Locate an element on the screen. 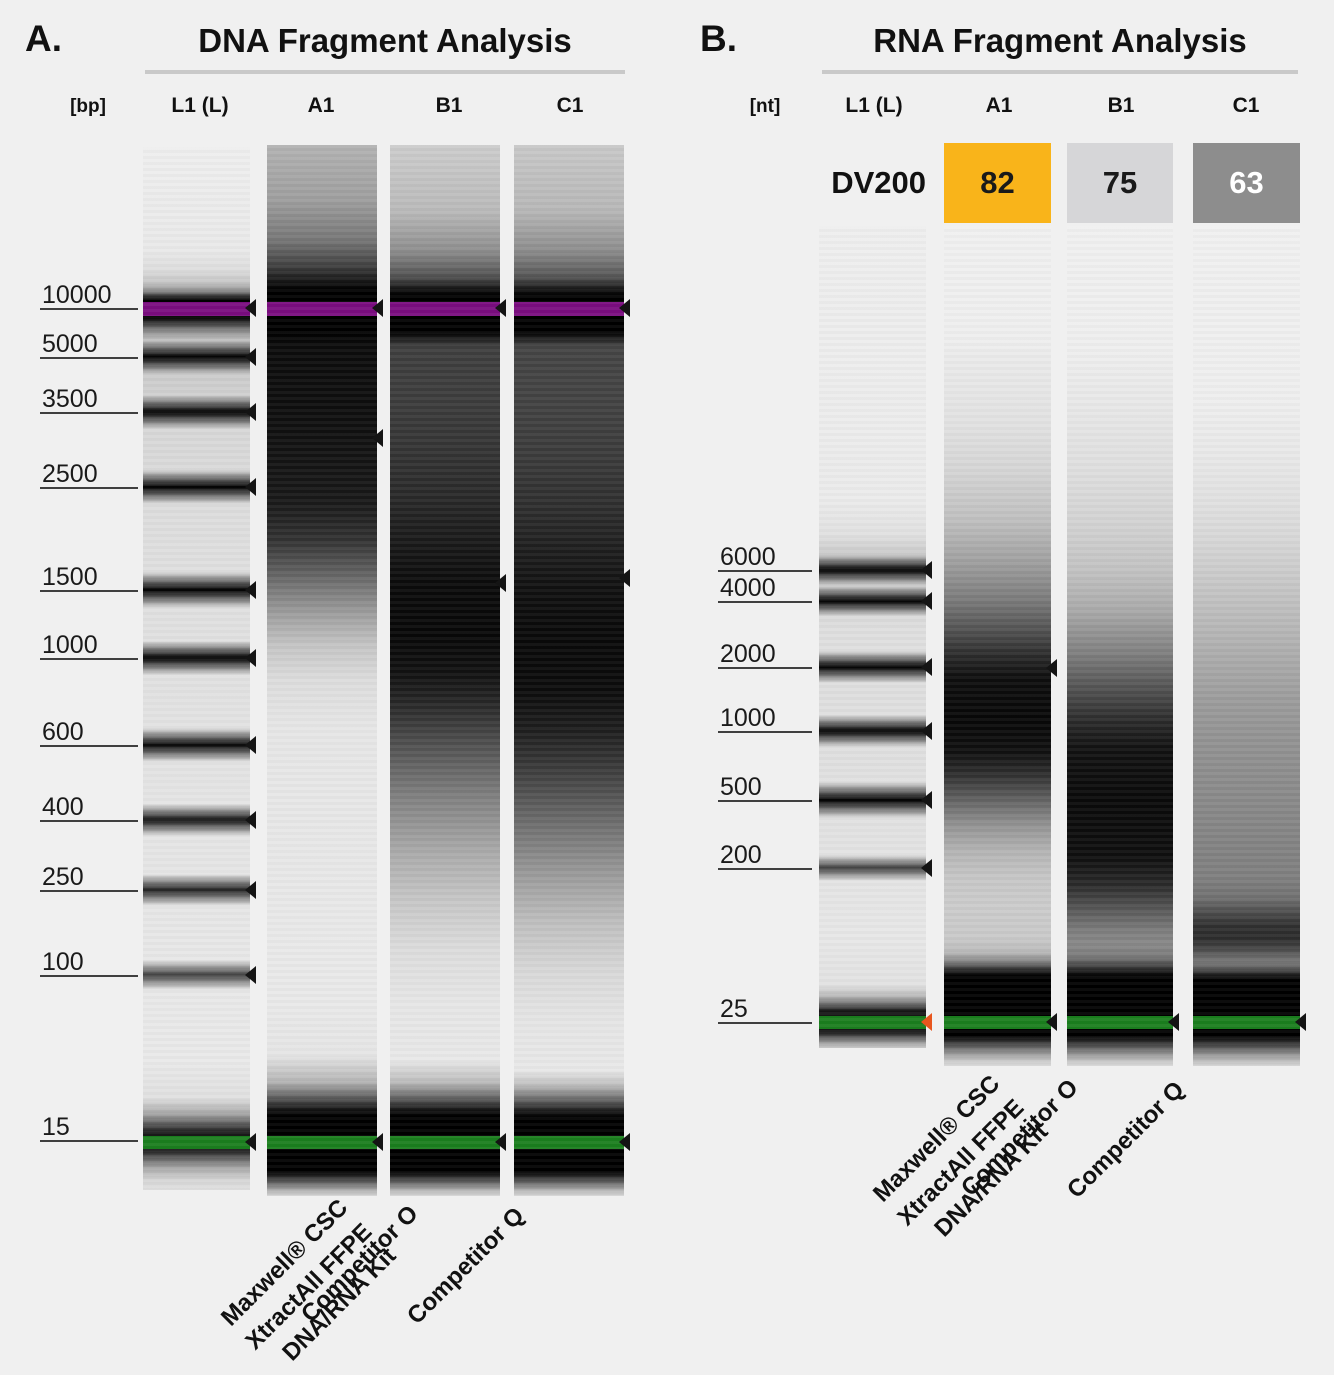  unit-label: [nt] is located at coordinates (765, 106).